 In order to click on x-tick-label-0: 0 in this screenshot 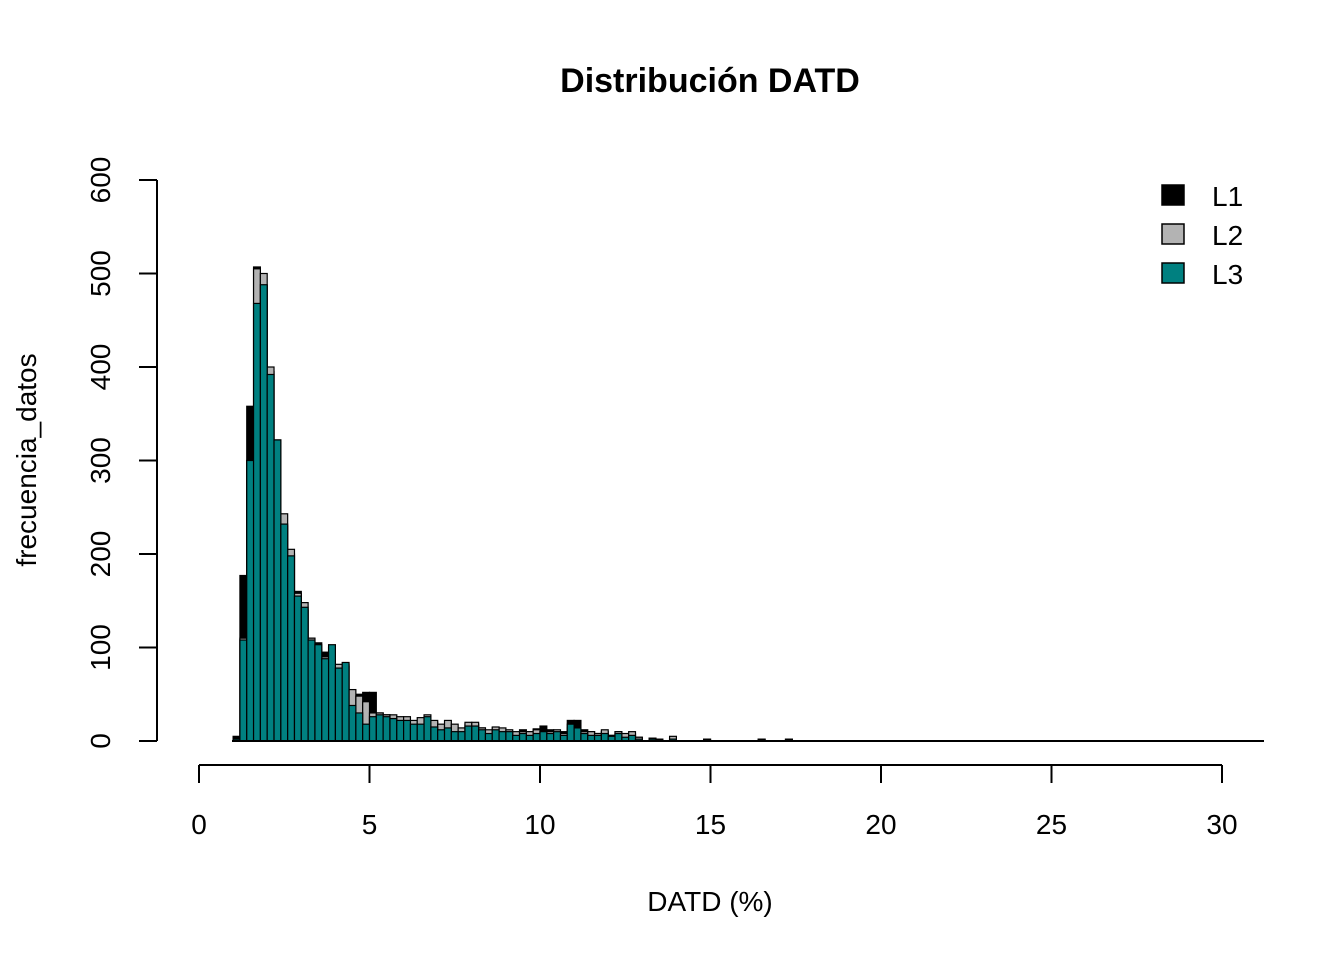, I will do `click(199, 824)`.